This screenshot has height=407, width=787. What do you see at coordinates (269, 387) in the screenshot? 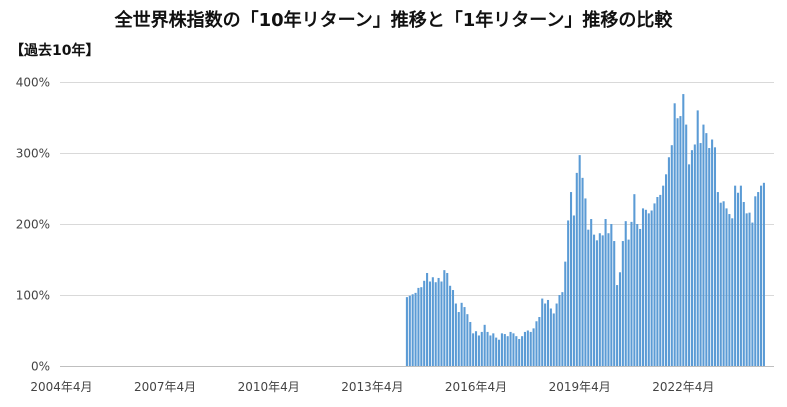
I see `x-tick-label: 2010年4月` at bounding box center [269, 387].